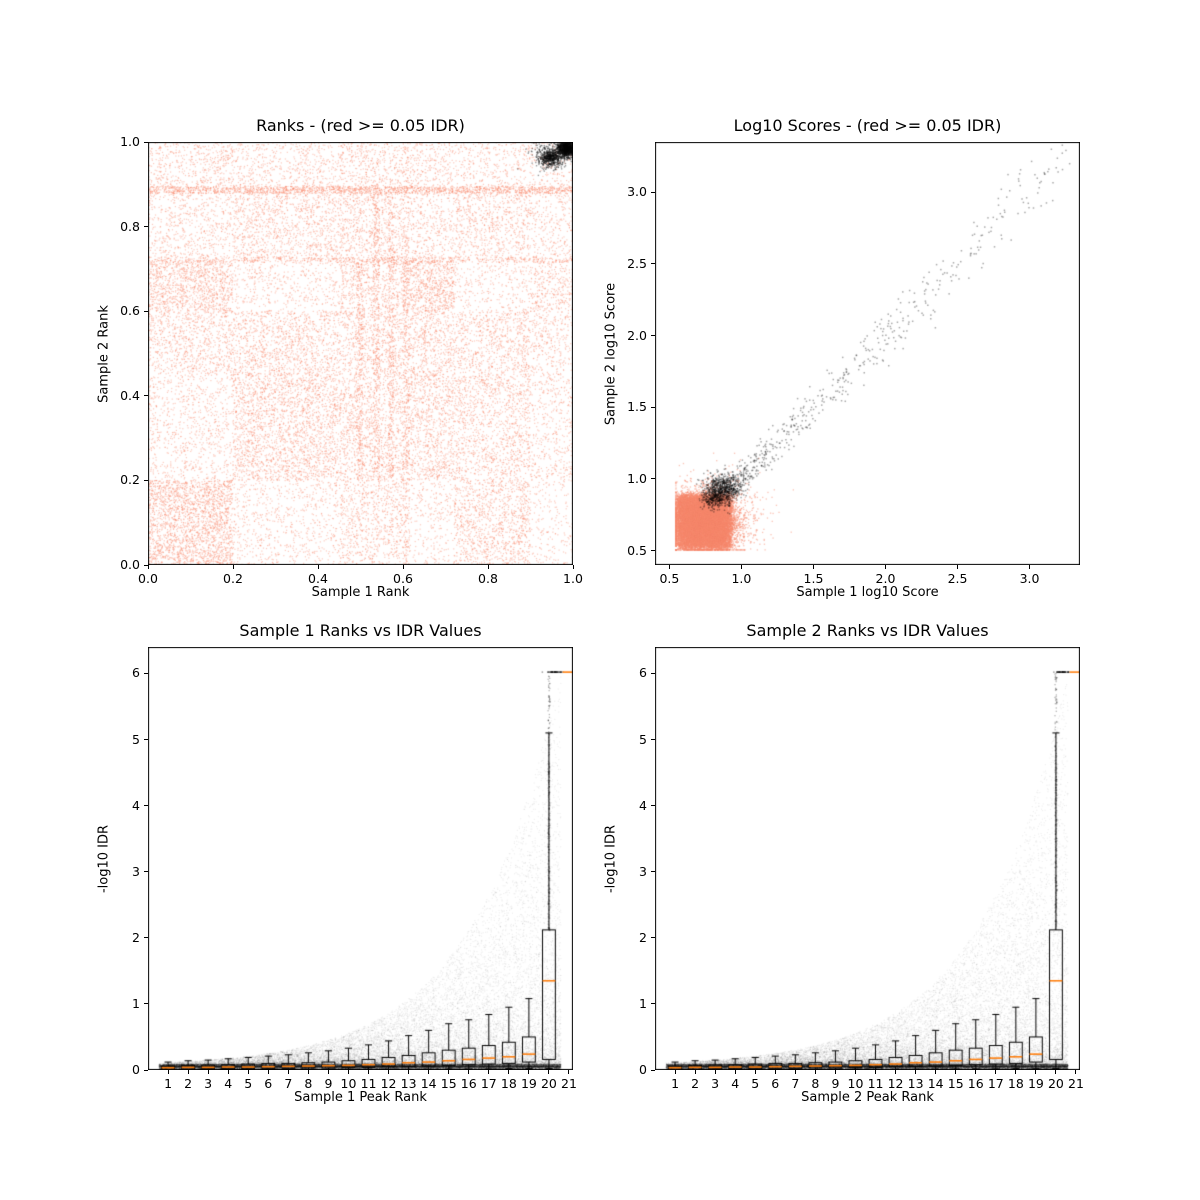 The width and height of the screenshot is (1200, 1200). Describe the element at coordinates (675, 1083) in the screenshot. I see `x-tick-label: 1` at that location.